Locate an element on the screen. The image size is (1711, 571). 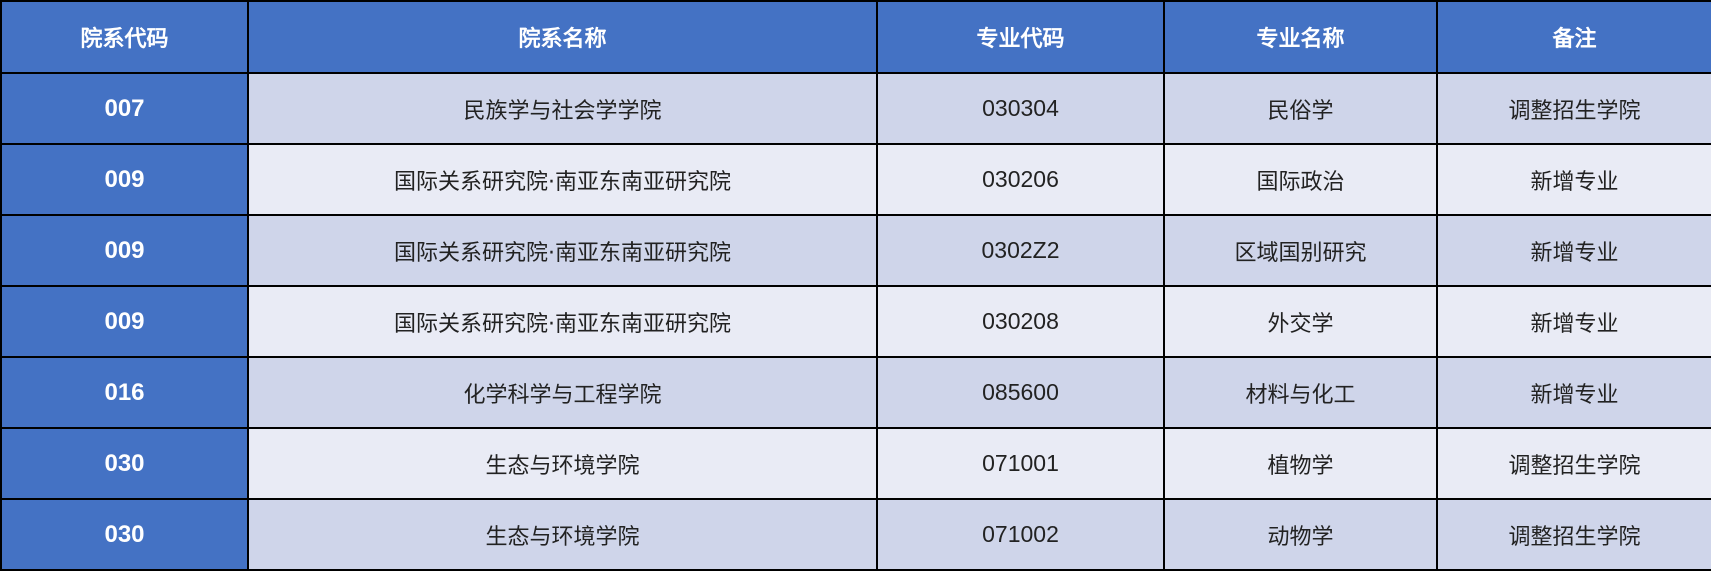
cell-major-code: 030304 is located at coordinates (1020, 108).